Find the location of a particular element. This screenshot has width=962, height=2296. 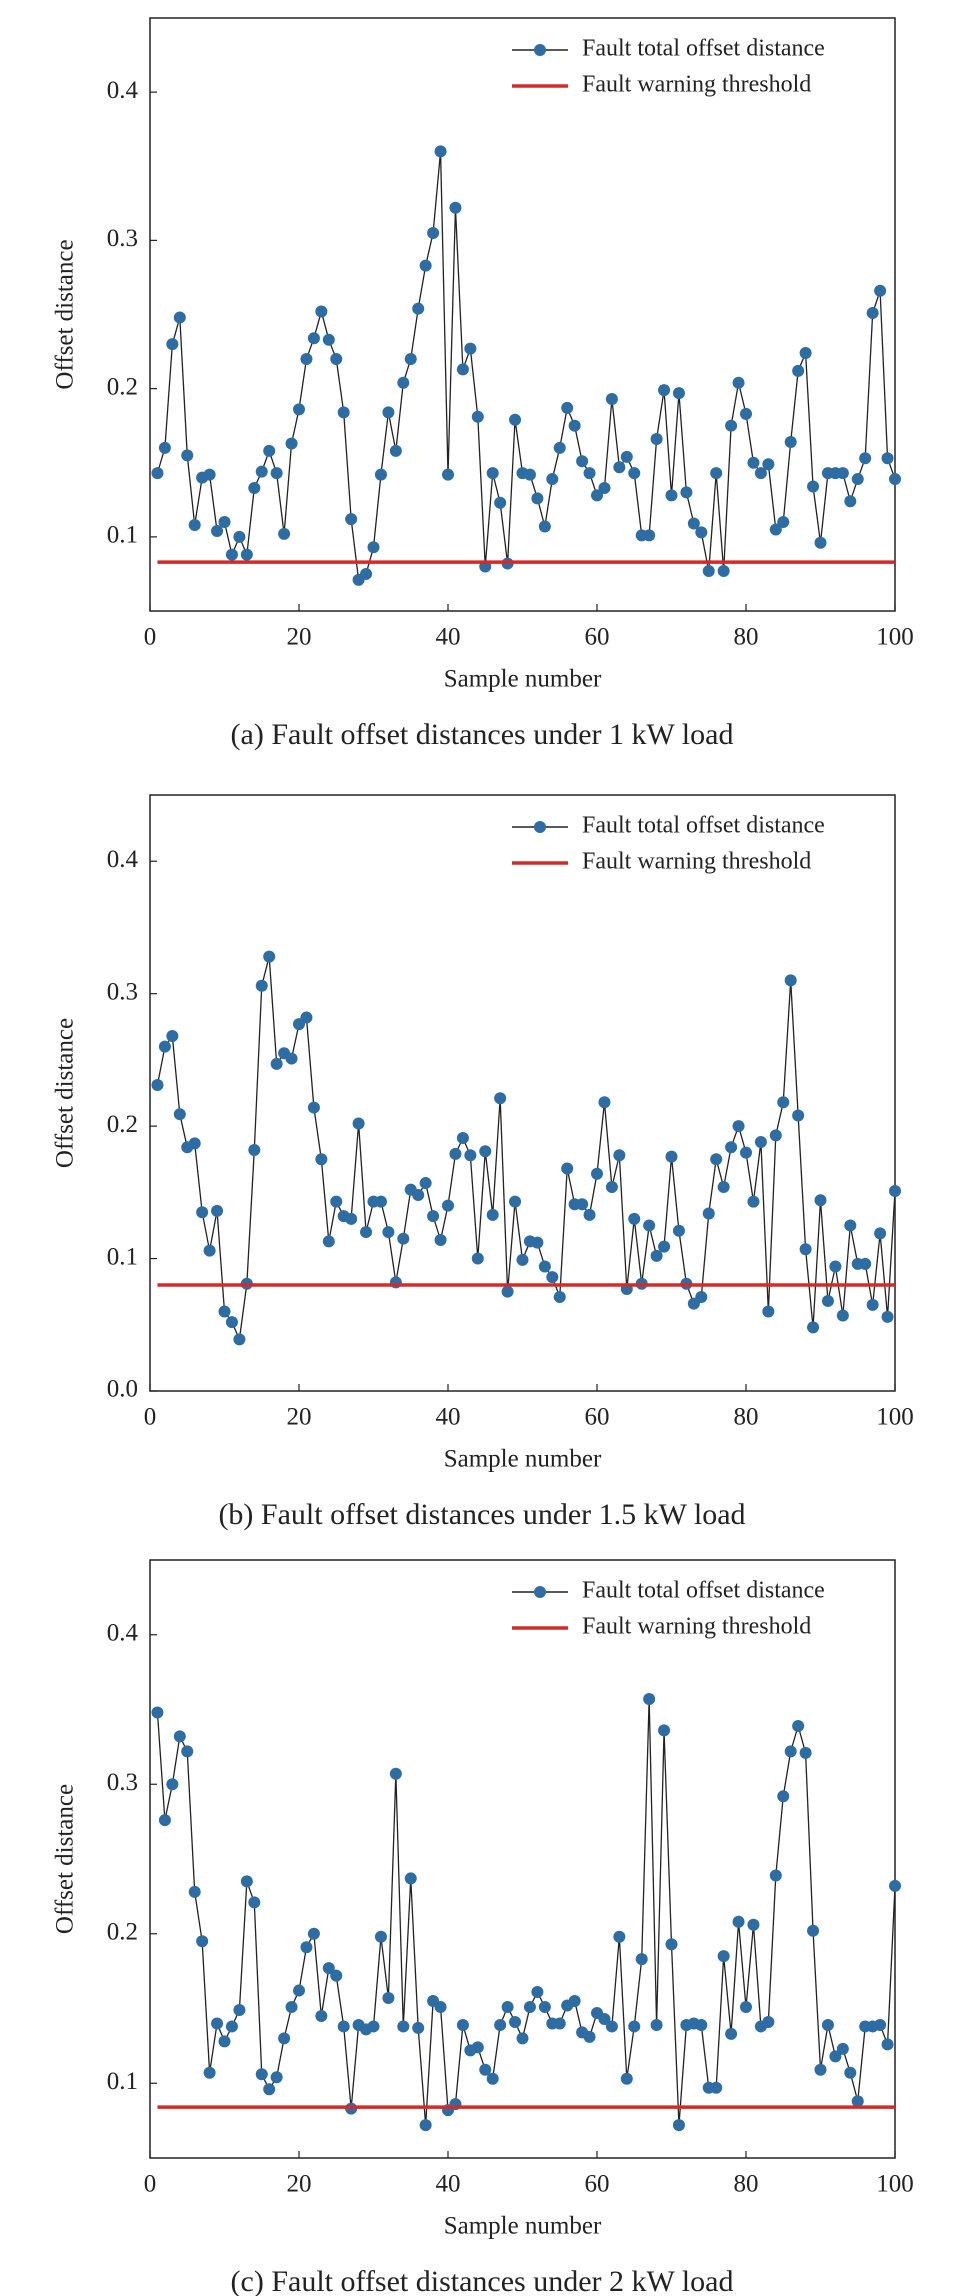

x-axis-label: Sample number is located at coordinates (523, 679).